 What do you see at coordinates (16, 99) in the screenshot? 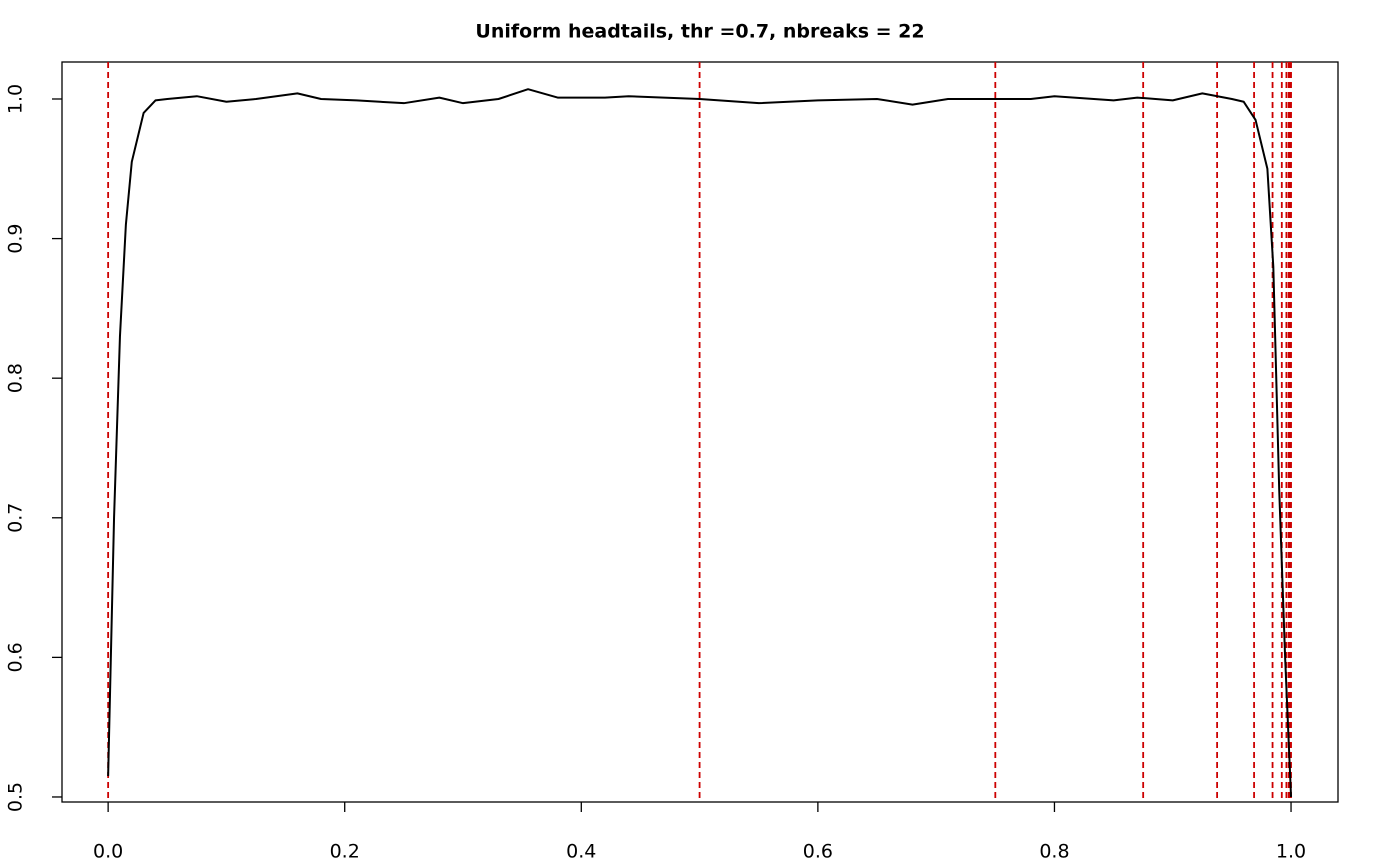
I see `y-tick-label: 1.0` at bounding box center [16, 99].